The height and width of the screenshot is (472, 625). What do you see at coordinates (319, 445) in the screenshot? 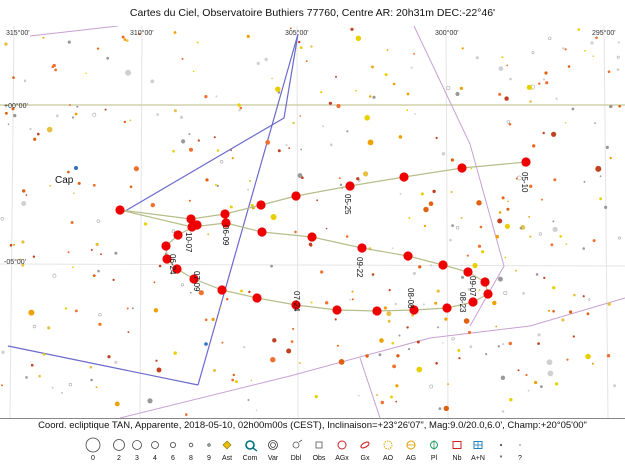
I see `observed-icon` at bounding box center [319, 445].